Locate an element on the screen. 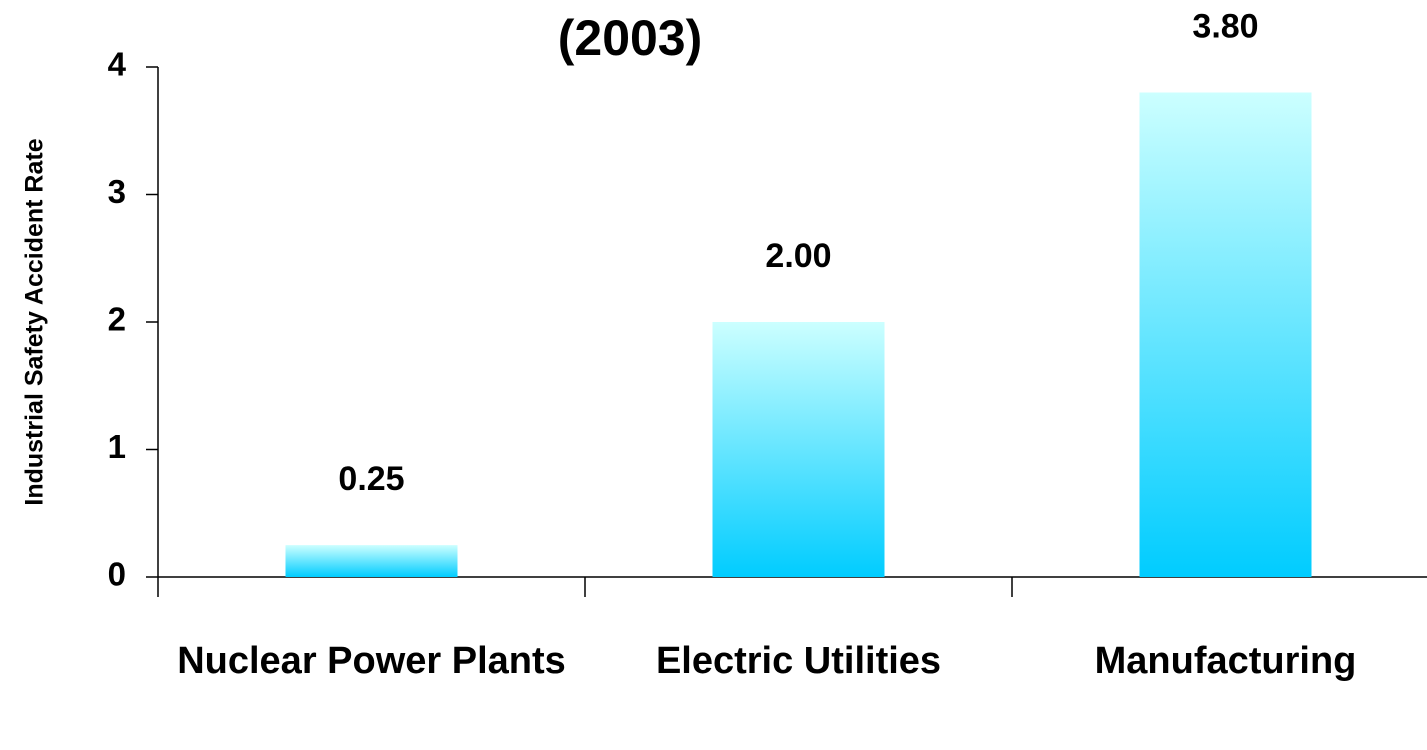  y-tick-label: 0 is located at coordinates (117, 574).